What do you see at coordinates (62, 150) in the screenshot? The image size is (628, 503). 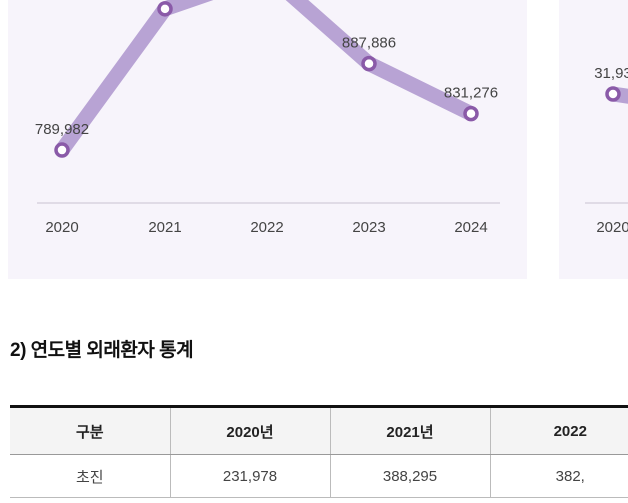 I see `left-point-2020` at bounding box center [62, 150].